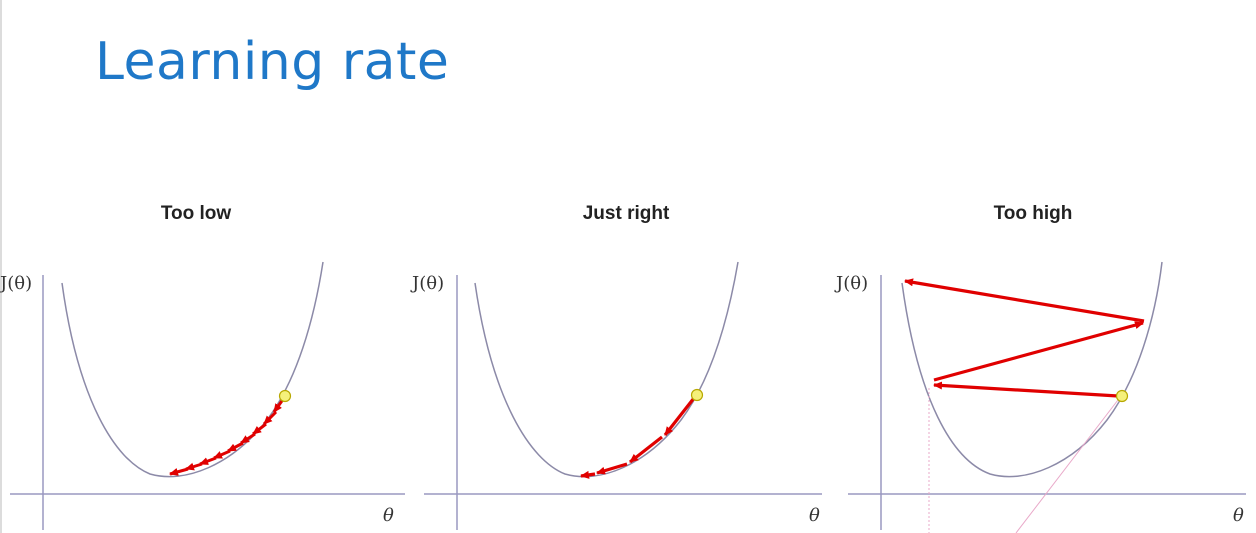 The height and width of the screenshot is (533, 1256). Describe the element at coordinates (626, 213) in the screenshot. I see `panel-title-just-right: Just right` at that location.